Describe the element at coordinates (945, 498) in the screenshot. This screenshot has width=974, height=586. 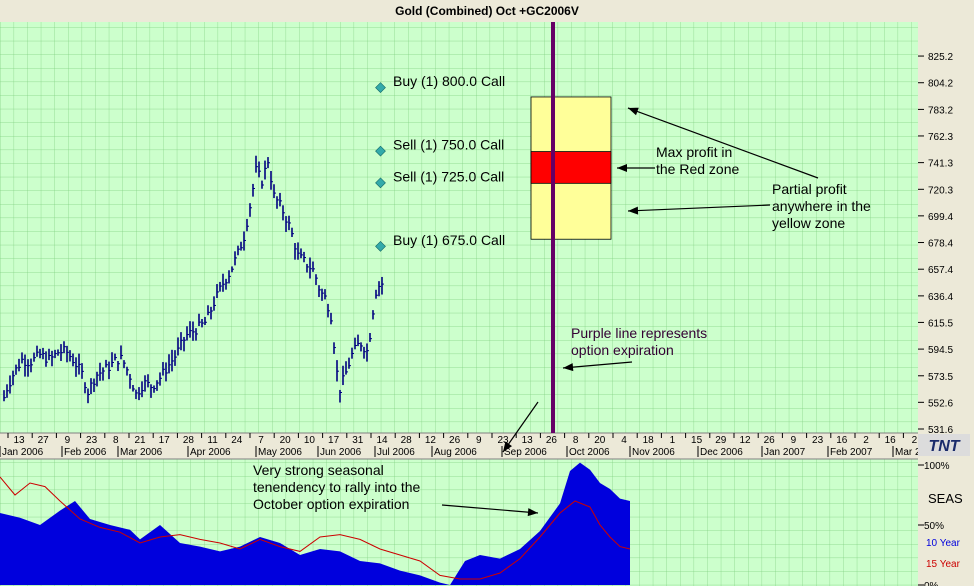
I see `seasonal-legend-title: SEAS` at that location.